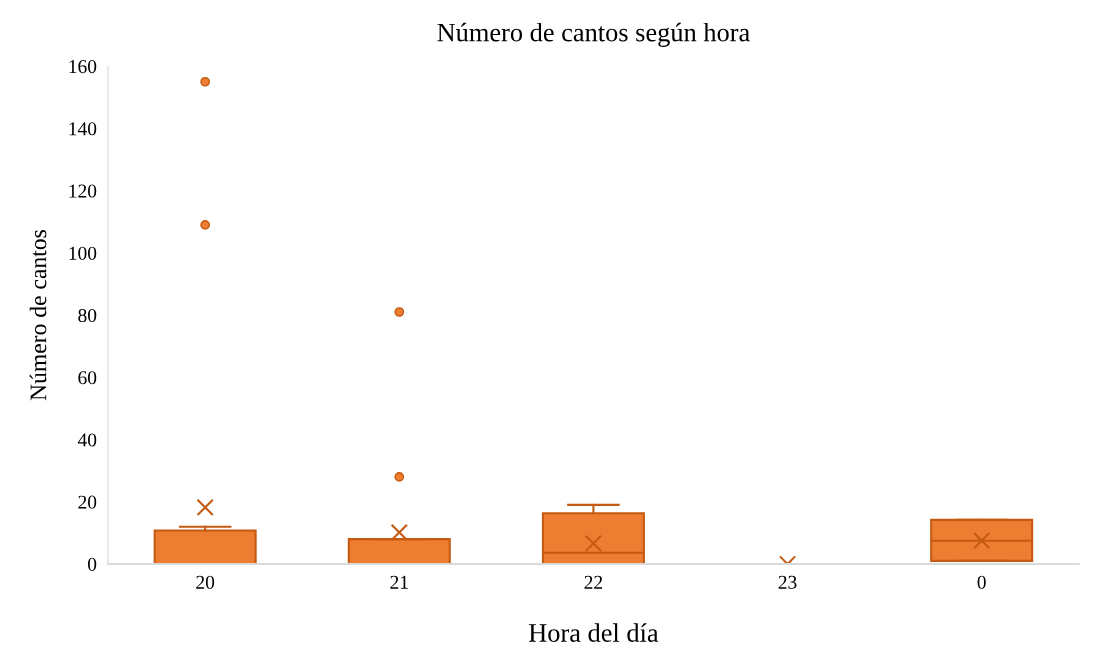 This screenshot has width=1103, height=662. I want to click on chart-title: Número de cantos según hora, so click(593, 34).